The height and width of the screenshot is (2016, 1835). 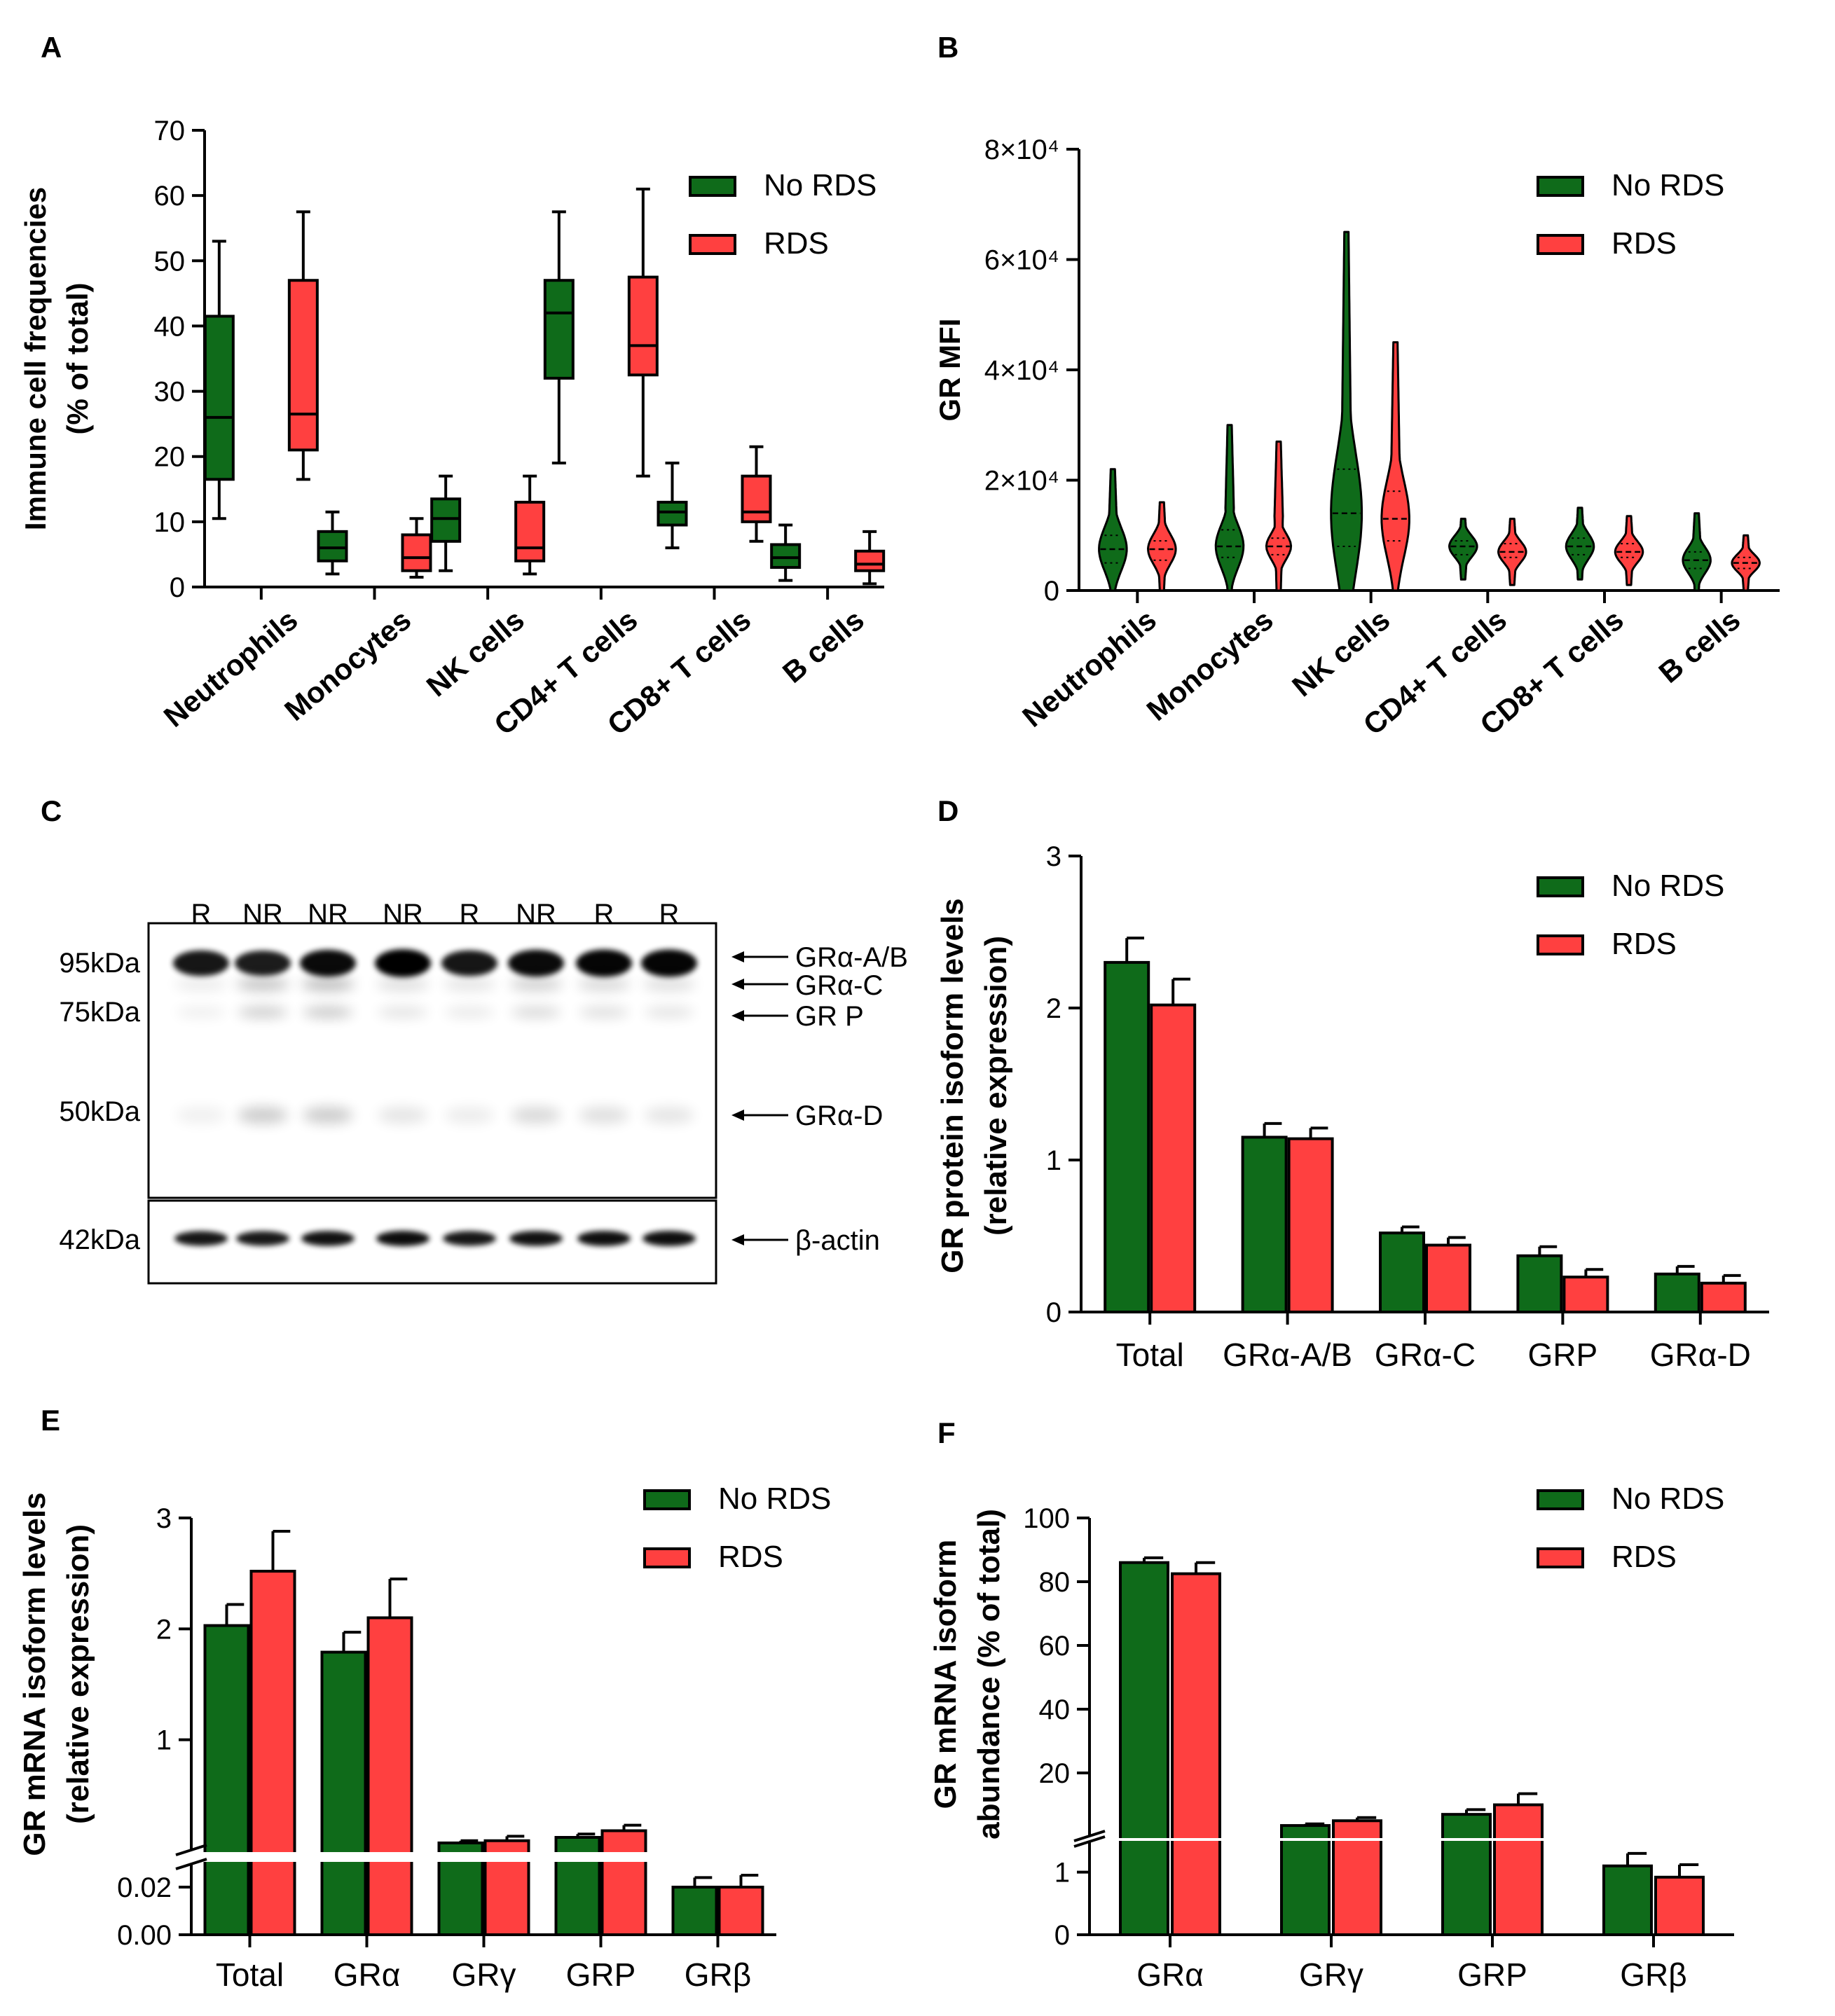 What do you see at coordinates (1055, 1582) in the screenshot?
I see `y-tick-label: 80` at bounding box center [1055, 1582].